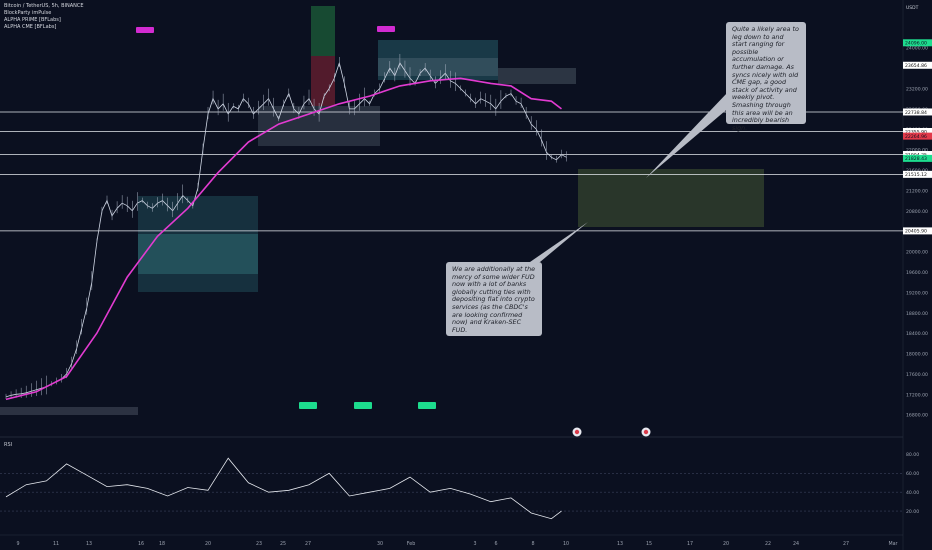 This screenshot has height=550, width=932. Describe the element at coordinates (69, 411) in the screenshot. I see `base-zone-bottom` at that location.